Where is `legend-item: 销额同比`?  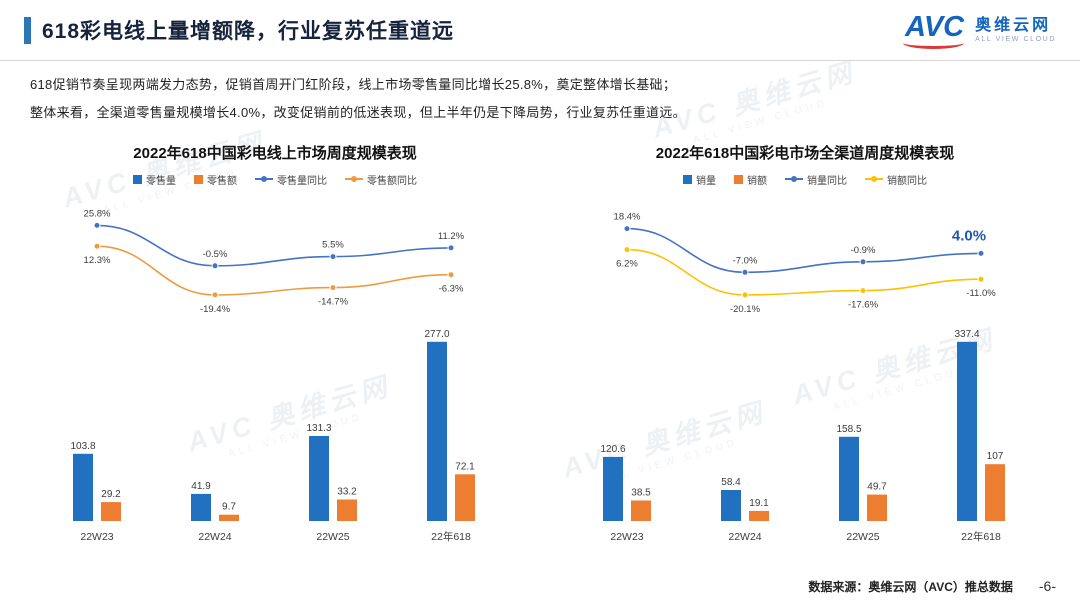
legend-item: 销额同比 is located at coordinates (896, 179).